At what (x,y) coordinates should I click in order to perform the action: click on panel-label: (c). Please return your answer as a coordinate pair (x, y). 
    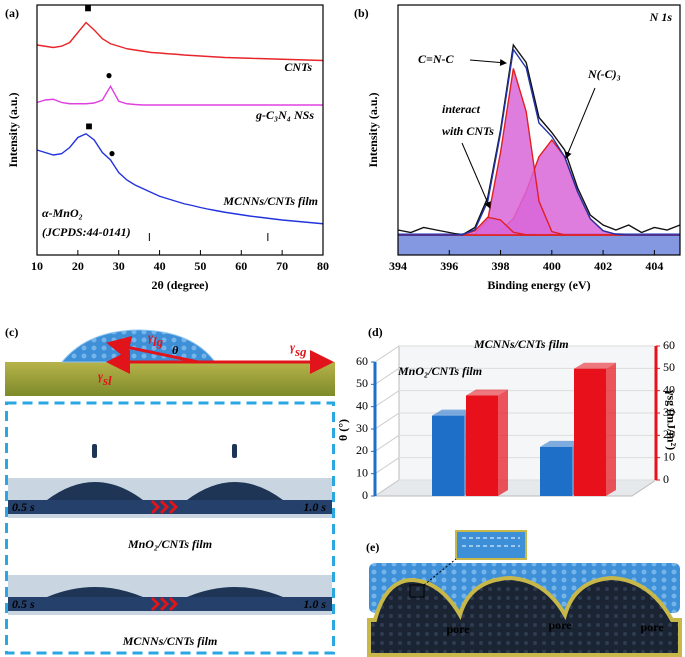
    Looking at the image, I should click on (11, 332).